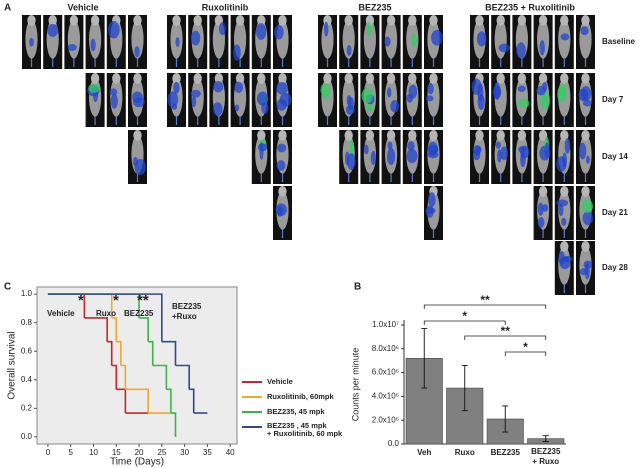  What do you see at coordinates (465, 416) in the screenshot?
I see `bar` at bounding box center [465, 416].